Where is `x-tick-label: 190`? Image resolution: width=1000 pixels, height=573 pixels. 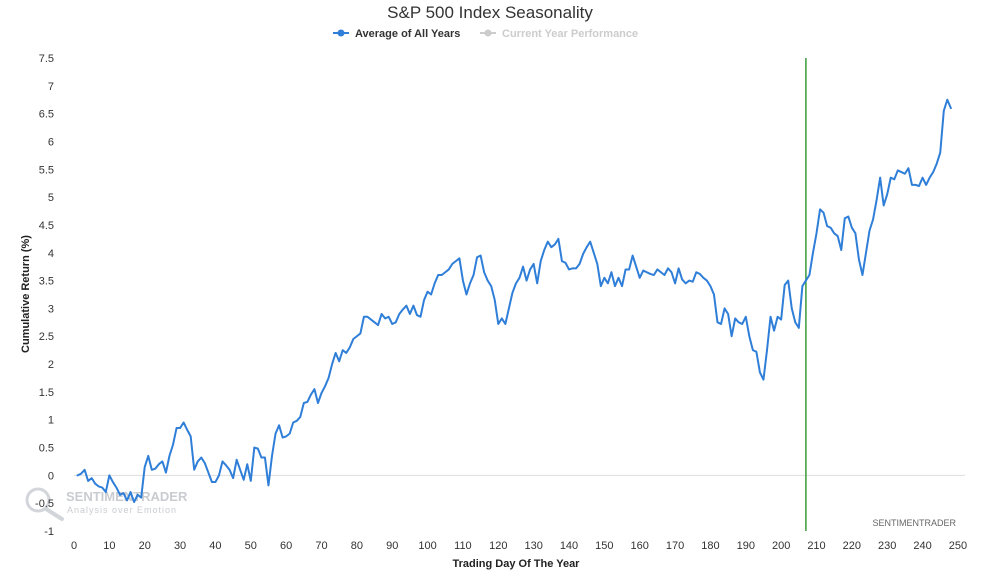
x-tick-label: 190 is located at coordinates (746, 546).